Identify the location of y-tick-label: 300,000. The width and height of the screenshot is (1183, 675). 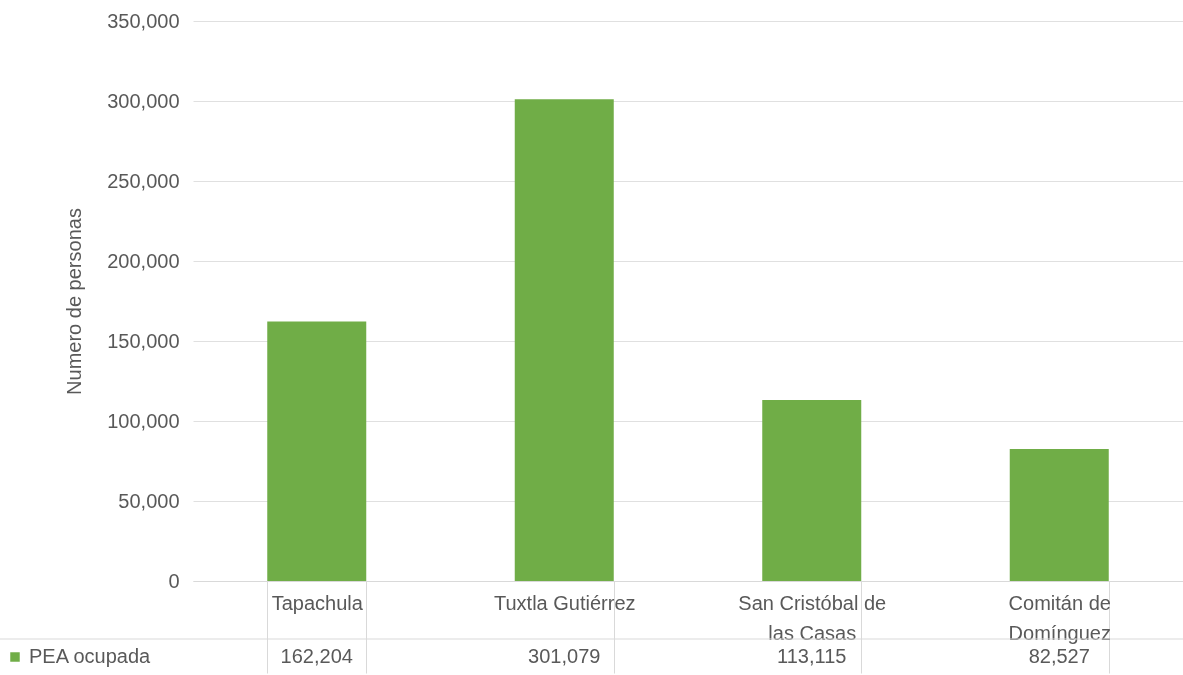
(143, 100).